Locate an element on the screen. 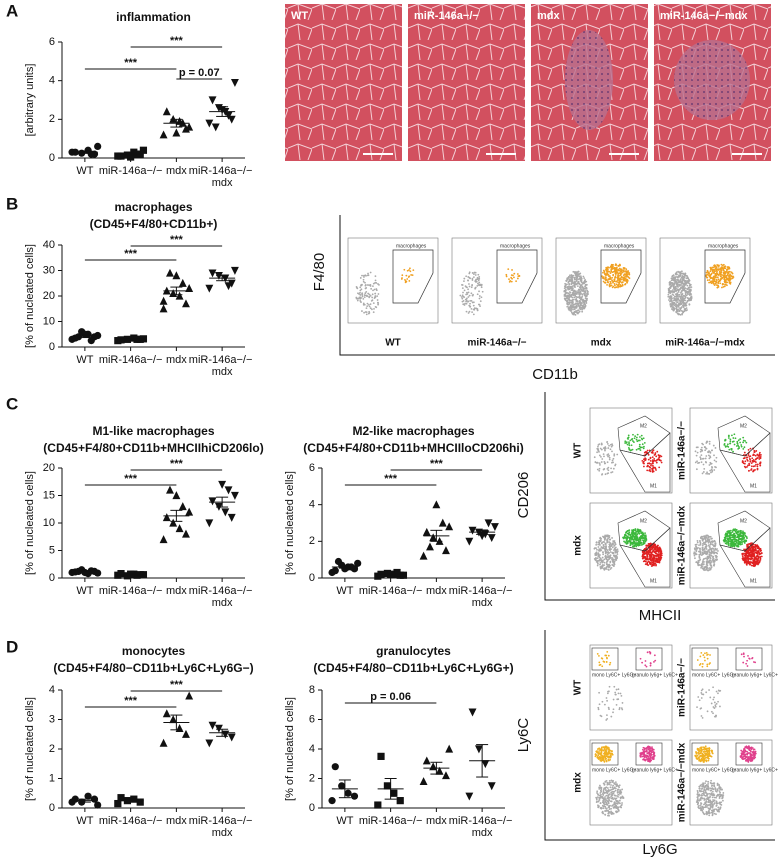  y-tick-label: 10 is located at coordinates (49, 523).